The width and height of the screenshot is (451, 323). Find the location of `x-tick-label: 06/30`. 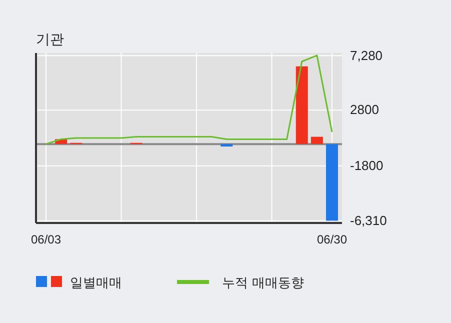

x-tick-label: 06/30 is located at coordinates (332, 239).